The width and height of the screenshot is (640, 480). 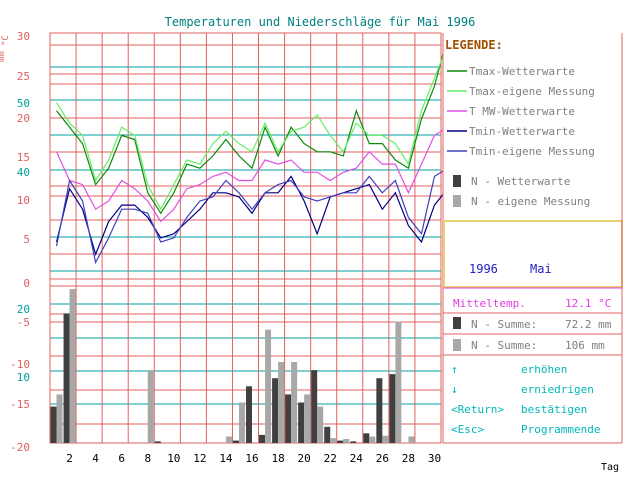 I want to click on sum2-value: 106 mm, so click(x=585, y=345).